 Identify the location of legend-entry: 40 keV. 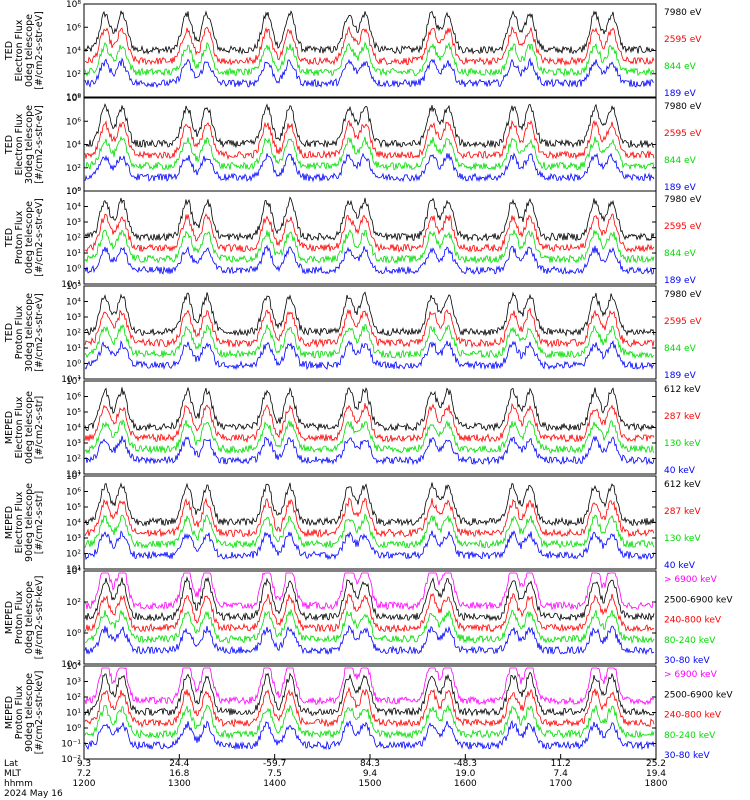
(680, 471).